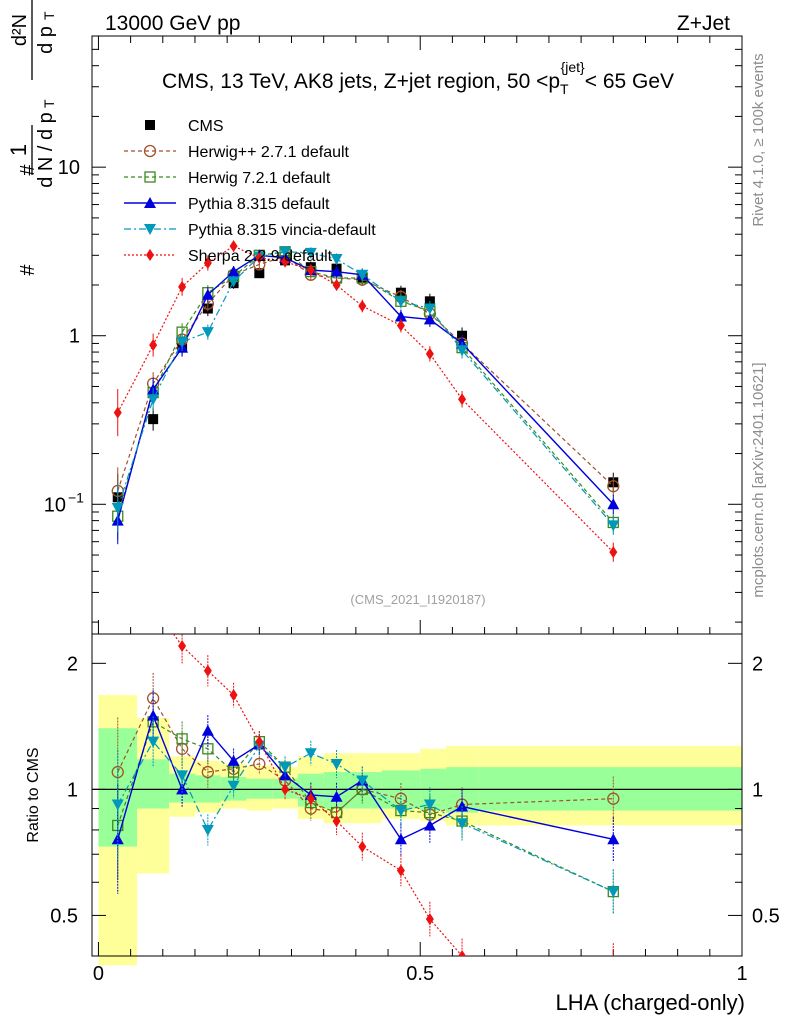 The width and height of the screenshot is (786, 1024). What do you see at coordinates (172, 23) in the screenshot?
I see `header-left-title: 13000 GeV pp` at bounding box center [172, 23].